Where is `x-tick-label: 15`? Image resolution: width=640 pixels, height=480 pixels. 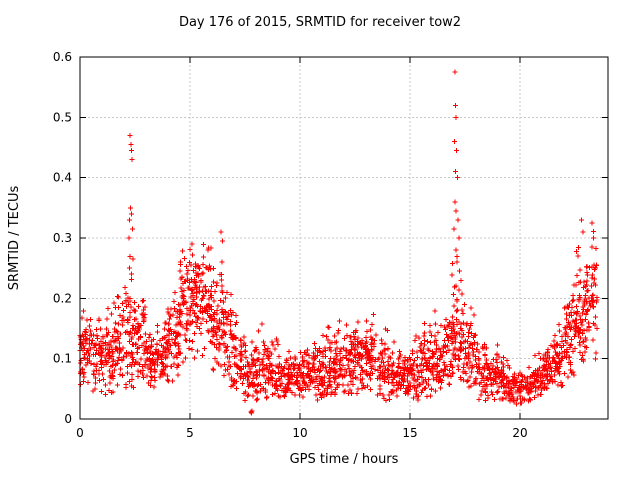 x-tick-label: 15 is located at coordinates (409, 433).